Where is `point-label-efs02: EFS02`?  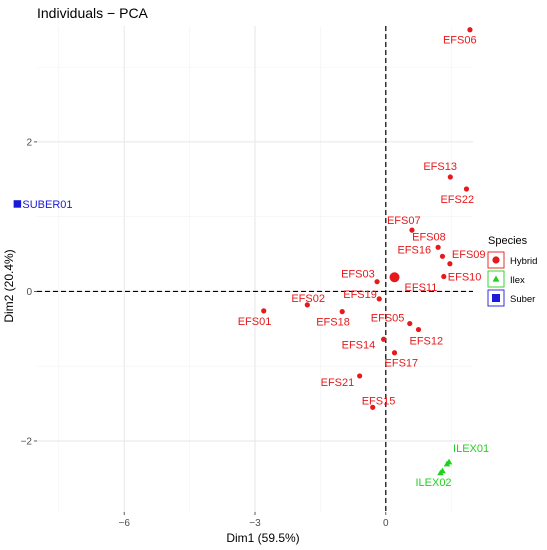 point-label-efs02: EFS02 is located at coordinates (308, 299).